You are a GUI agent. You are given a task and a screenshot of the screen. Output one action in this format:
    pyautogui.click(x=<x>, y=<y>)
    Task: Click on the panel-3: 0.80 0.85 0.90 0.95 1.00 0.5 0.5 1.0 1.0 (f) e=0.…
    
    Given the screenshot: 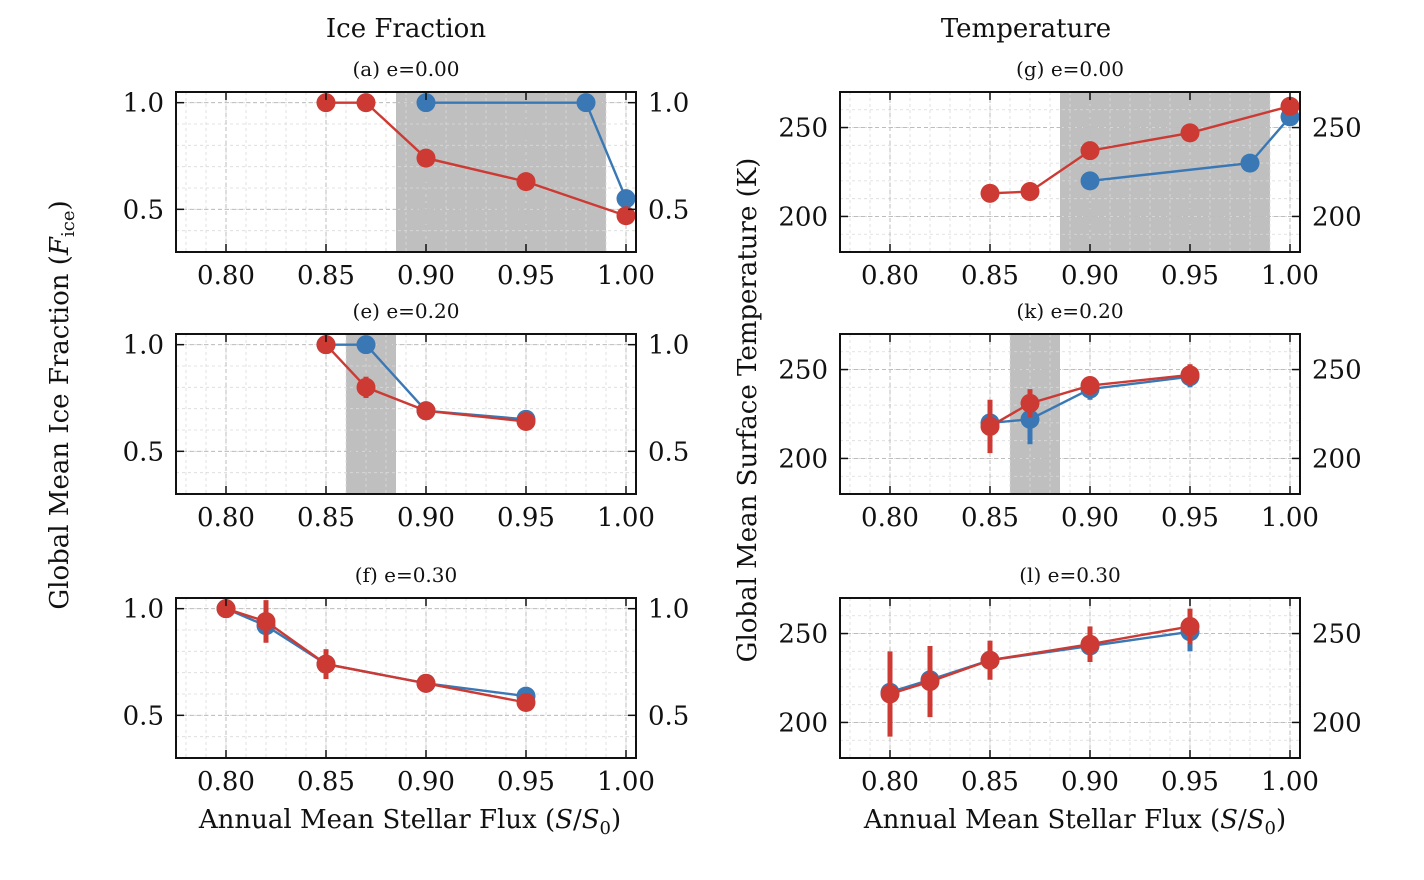 What is the action you would take?
    pyautogui.click(x=406, y=680)
    